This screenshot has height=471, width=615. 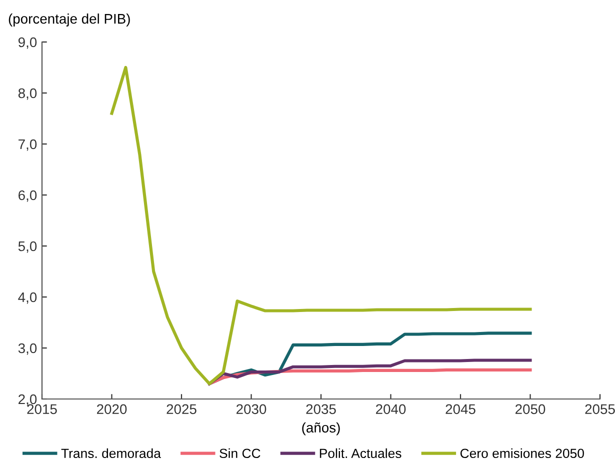 I want to click on legend-label: Trans. demorada, so click(x=111, y=453).